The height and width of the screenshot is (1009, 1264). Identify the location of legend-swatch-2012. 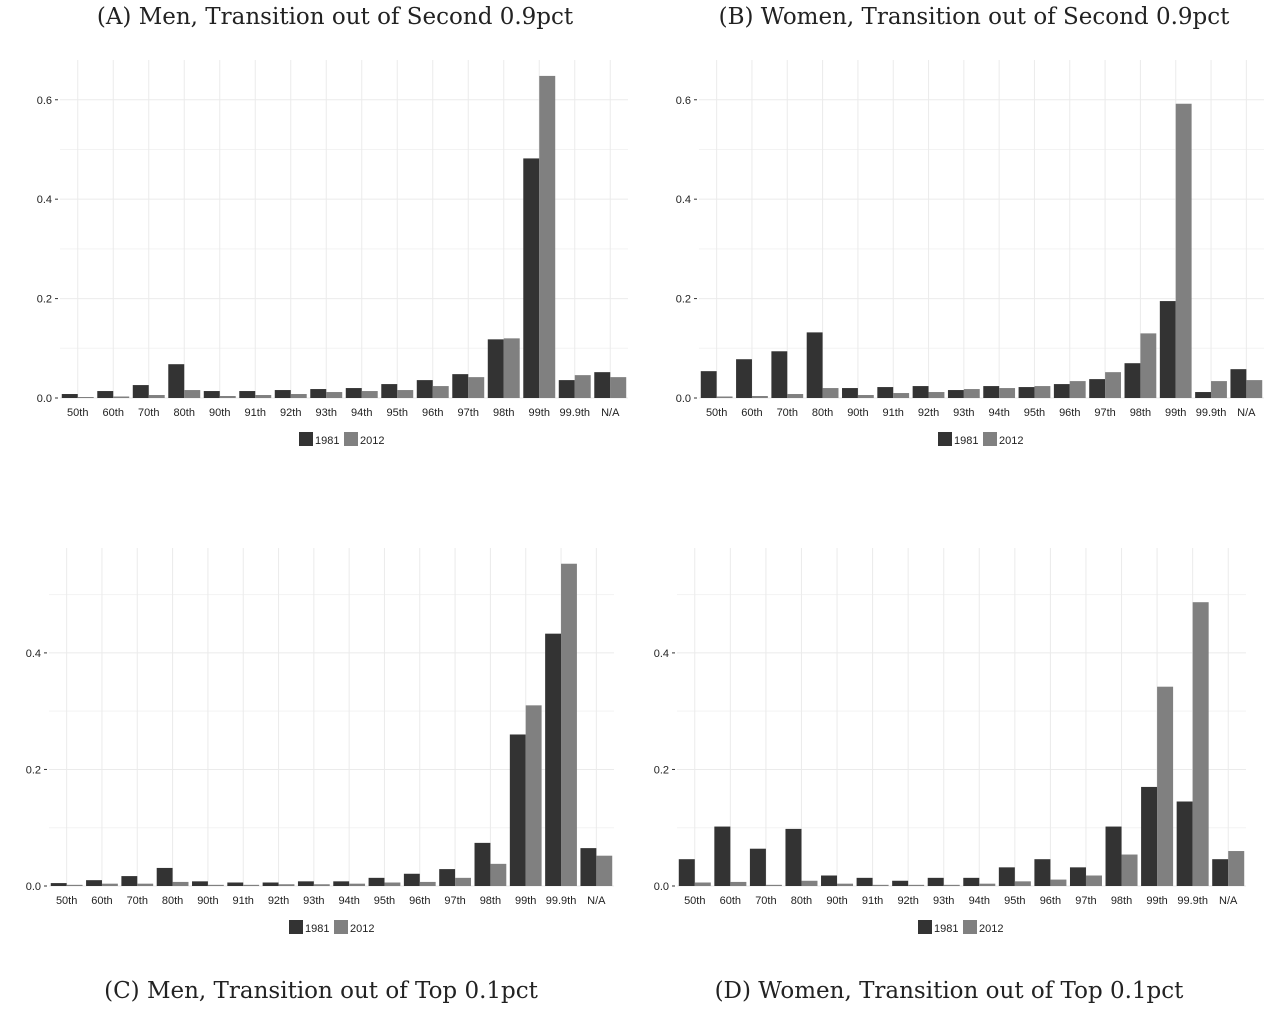
(341, 927).